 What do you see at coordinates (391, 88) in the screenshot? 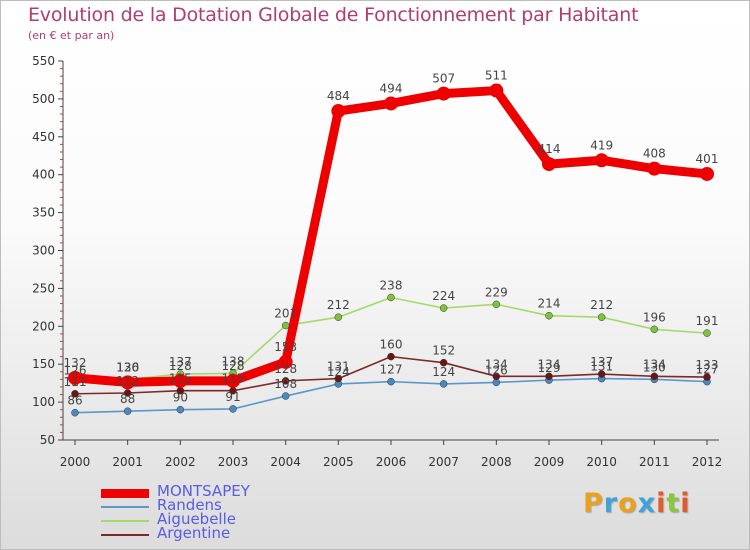
I see `data-label-montsapey: 494` at bounding box center [391, 88].